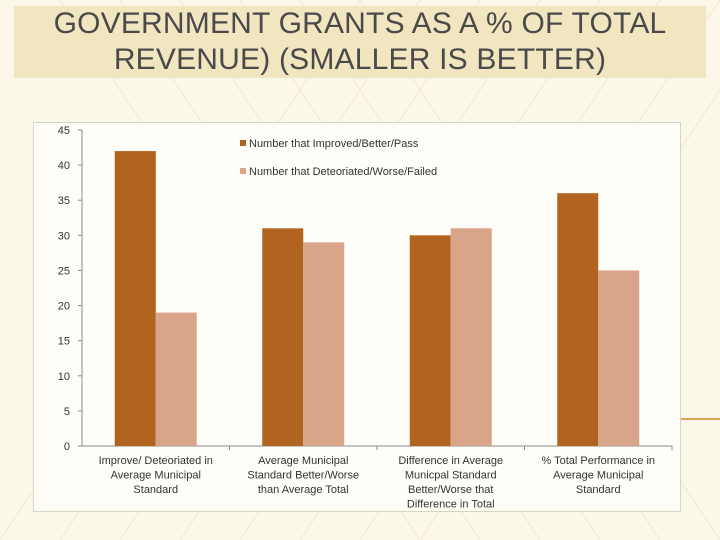 This screenshot has height=540, width=720. I want to click on y-tick-label: 15, so click(64, 342).